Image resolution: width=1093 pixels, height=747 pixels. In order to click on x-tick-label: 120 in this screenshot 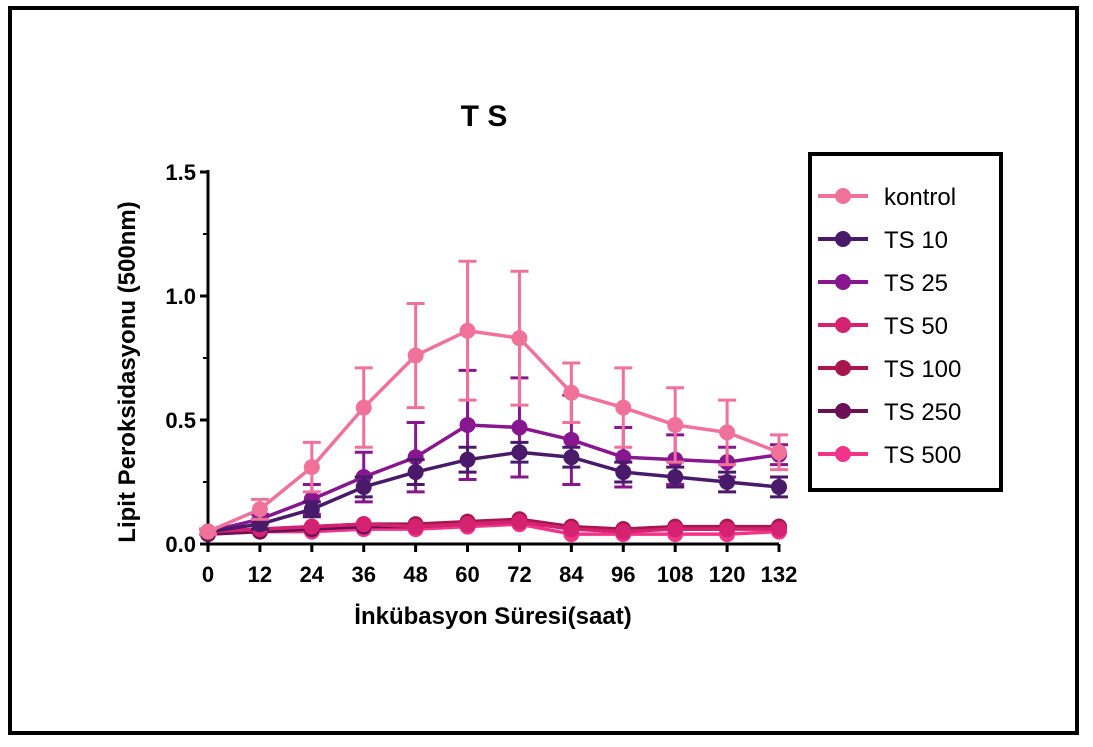, I will do `click(727, 574)`.